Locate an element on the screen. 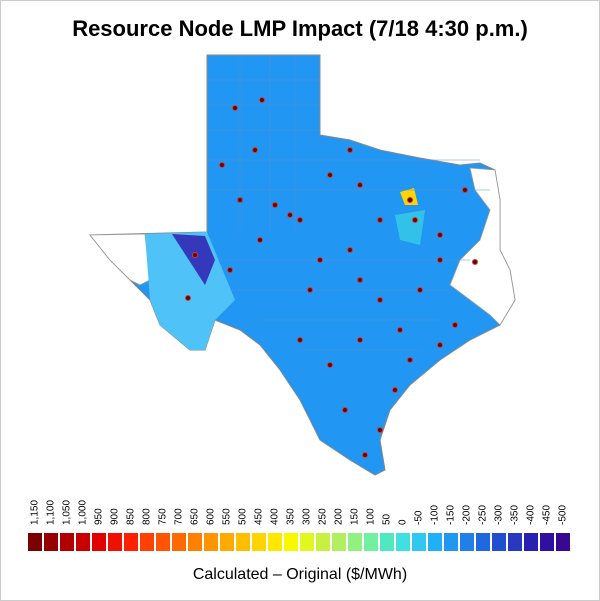 The height and width of the screenshot is (601, 600). legend-tick-label: -400 is located at coordinates (531, 515).